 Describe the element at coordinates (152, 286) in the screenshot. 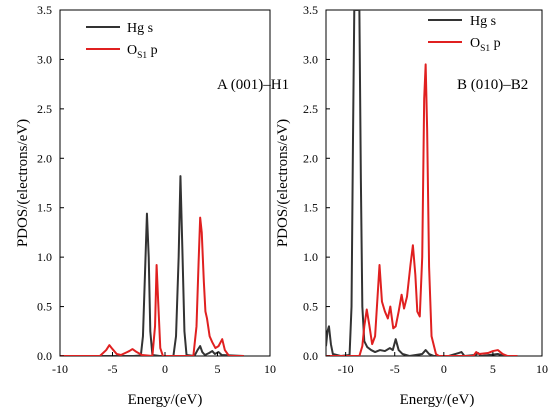

I see `panel-a-series-os1-p-line` at that location.